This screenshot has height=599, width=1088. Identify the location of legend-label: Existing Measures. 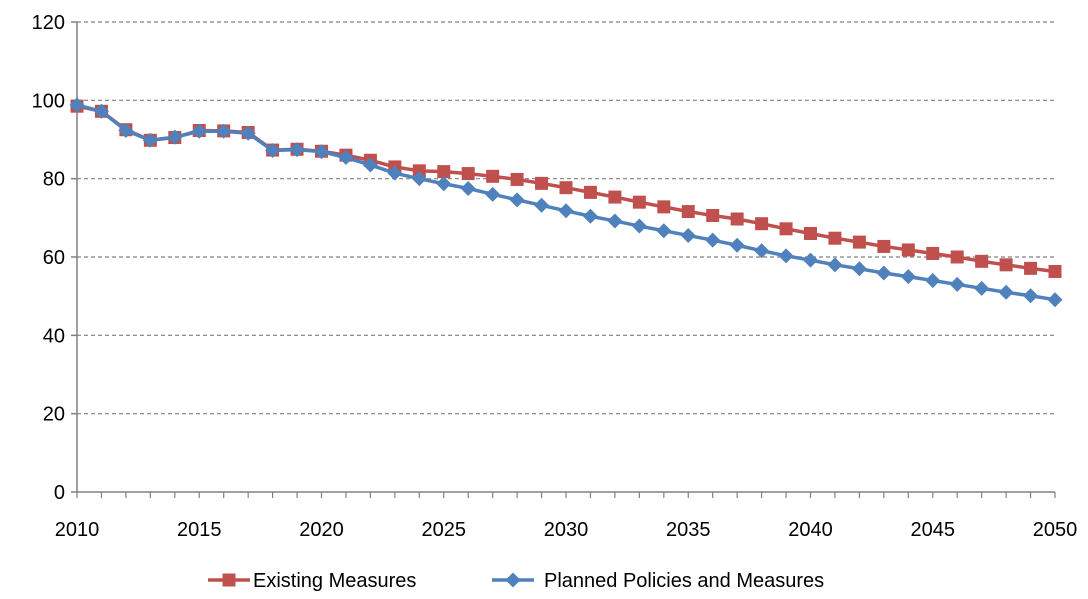
(334, 581).